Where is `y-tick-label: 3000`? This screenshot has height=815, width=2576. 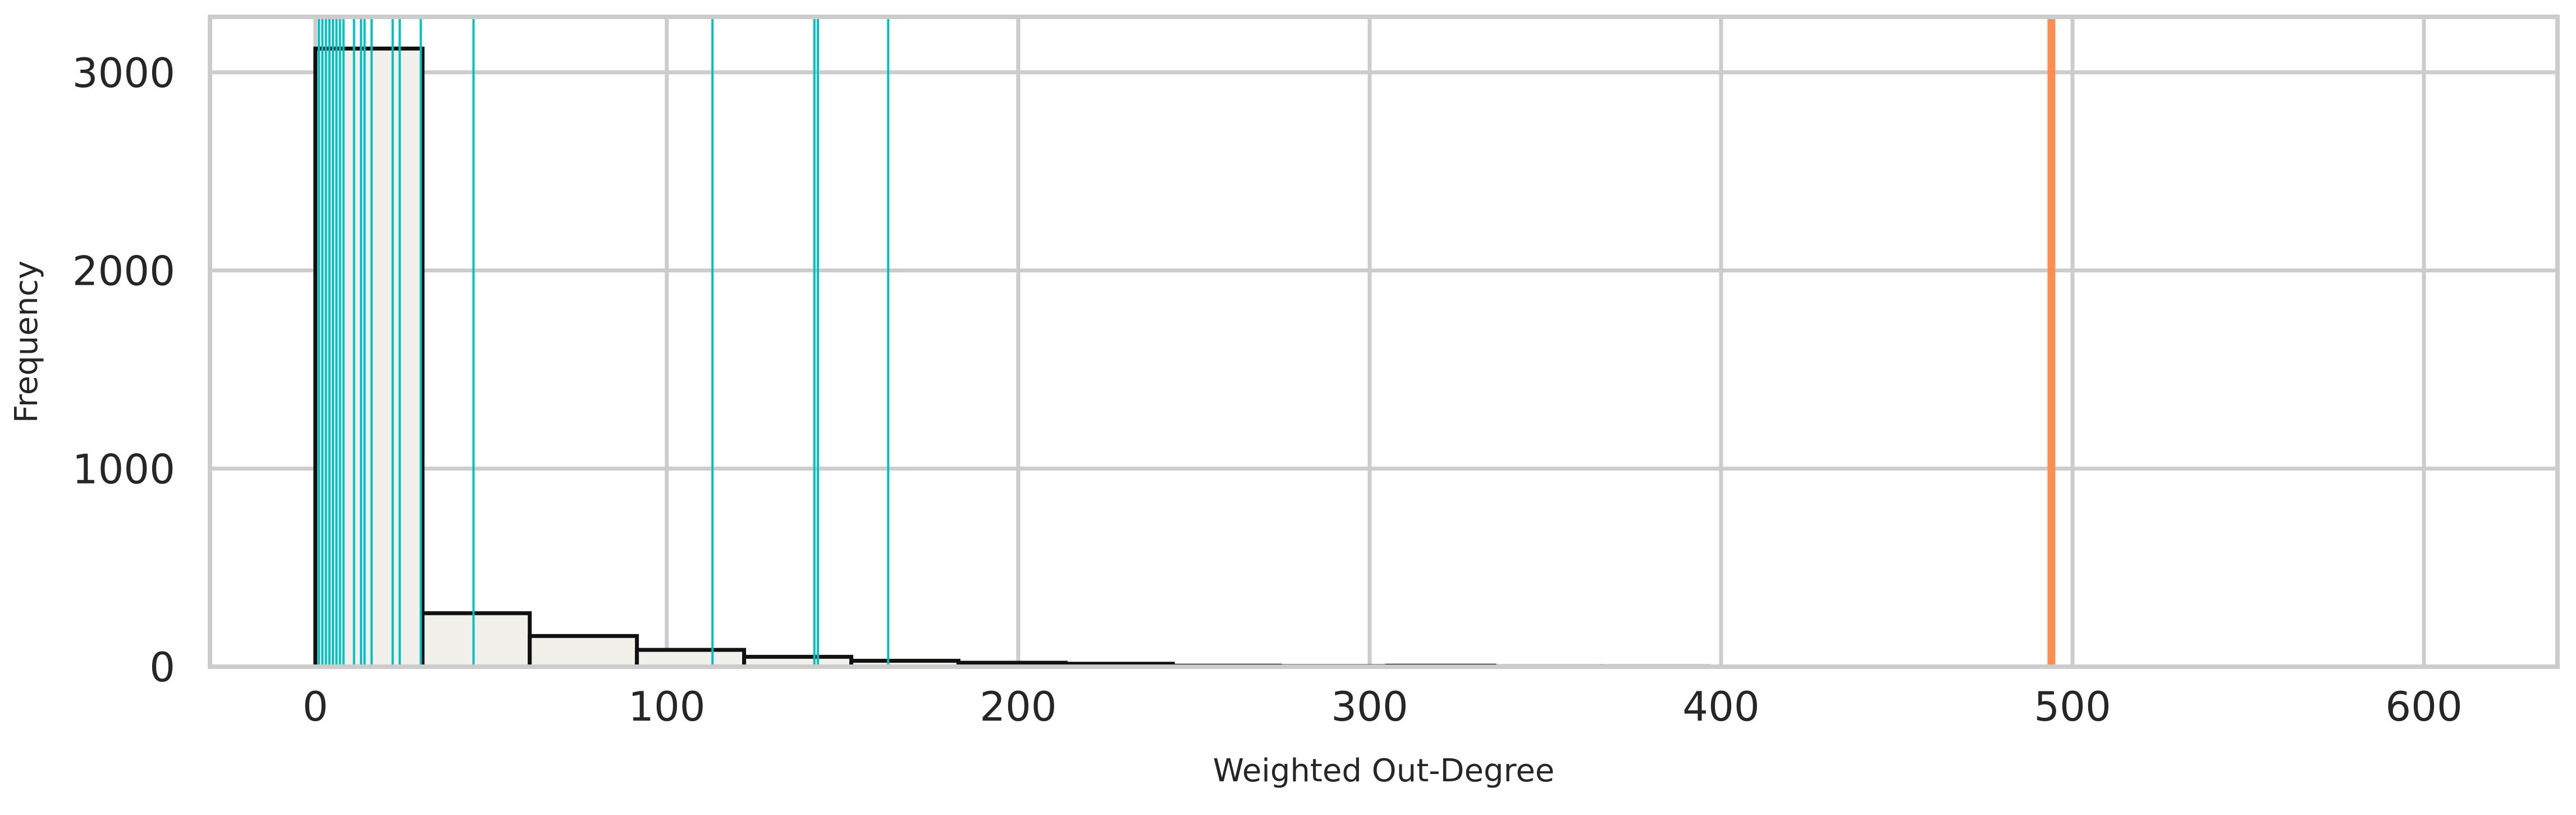
y-tick-label: 3000 is located at coordinates (123, 73).